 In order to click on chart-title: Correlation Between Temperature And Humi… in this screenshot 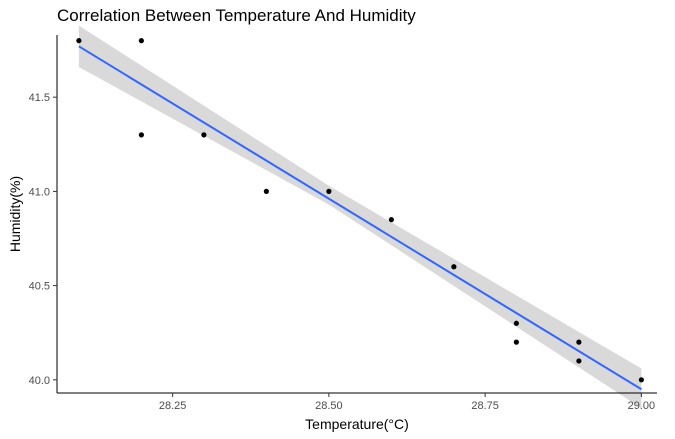, I will do `click(236, 15)`.